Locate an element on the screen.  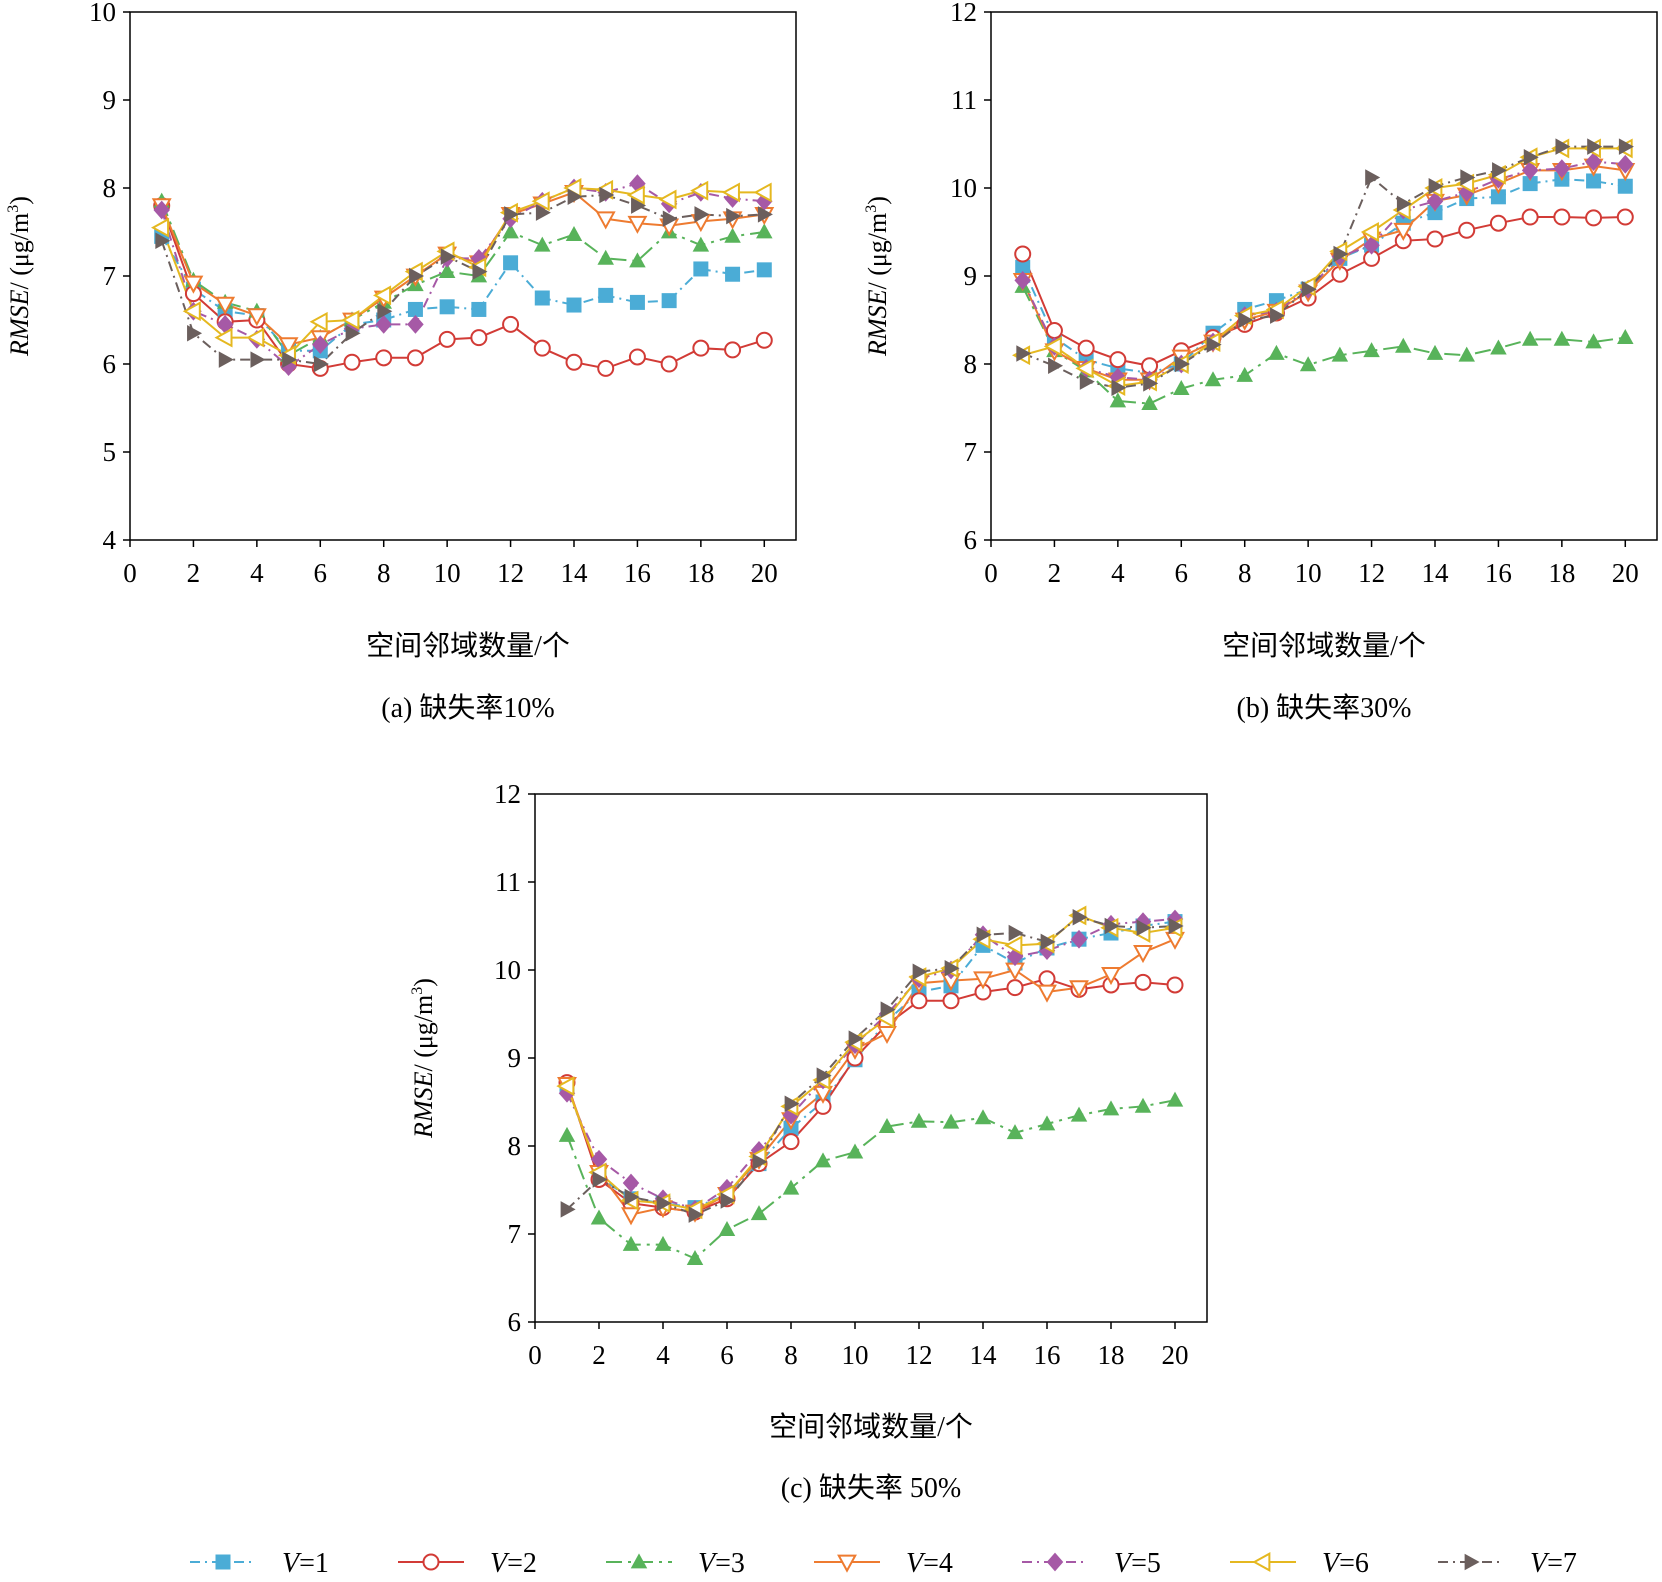
x-tick-label: 12 is located at coordinates (919, 1355).